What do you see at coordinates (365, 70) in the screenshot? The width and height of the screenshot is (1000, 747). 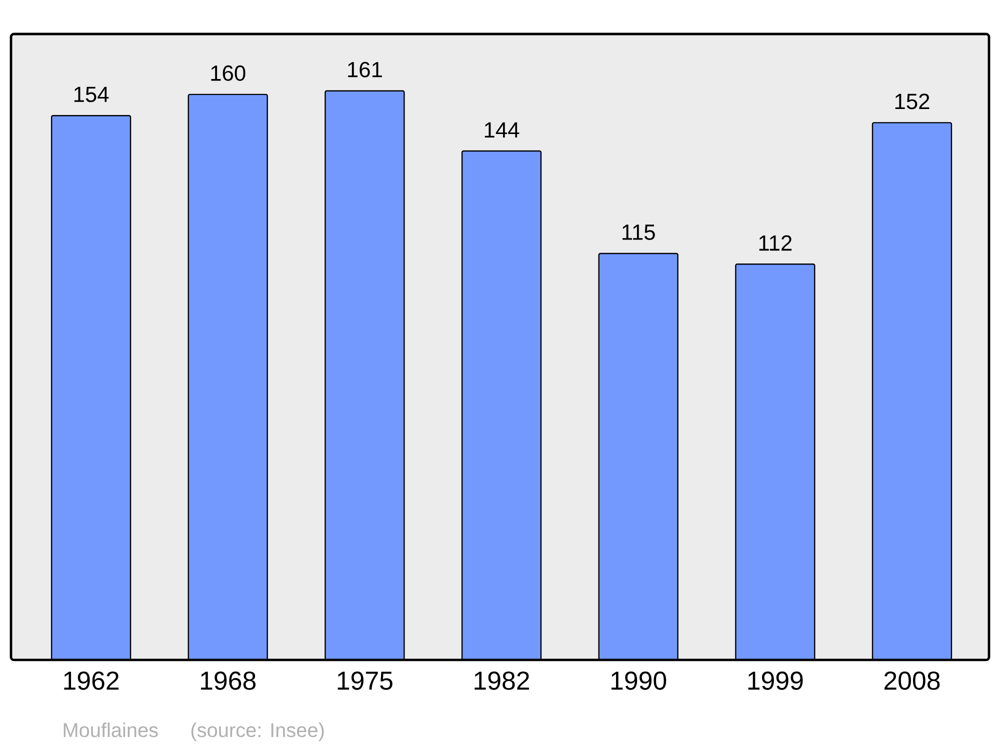 I see `data-label: 161` at bounding box center [365, 70].